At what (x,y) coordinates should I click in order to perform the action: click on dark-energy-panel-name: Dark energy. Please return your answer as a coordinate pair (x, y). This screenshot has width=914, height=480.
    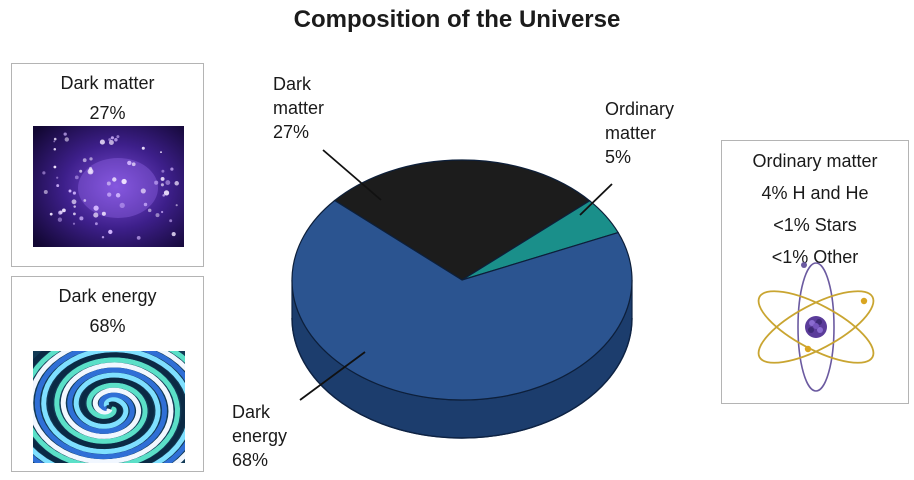
    Looking at the image, I should click on (107, 296).